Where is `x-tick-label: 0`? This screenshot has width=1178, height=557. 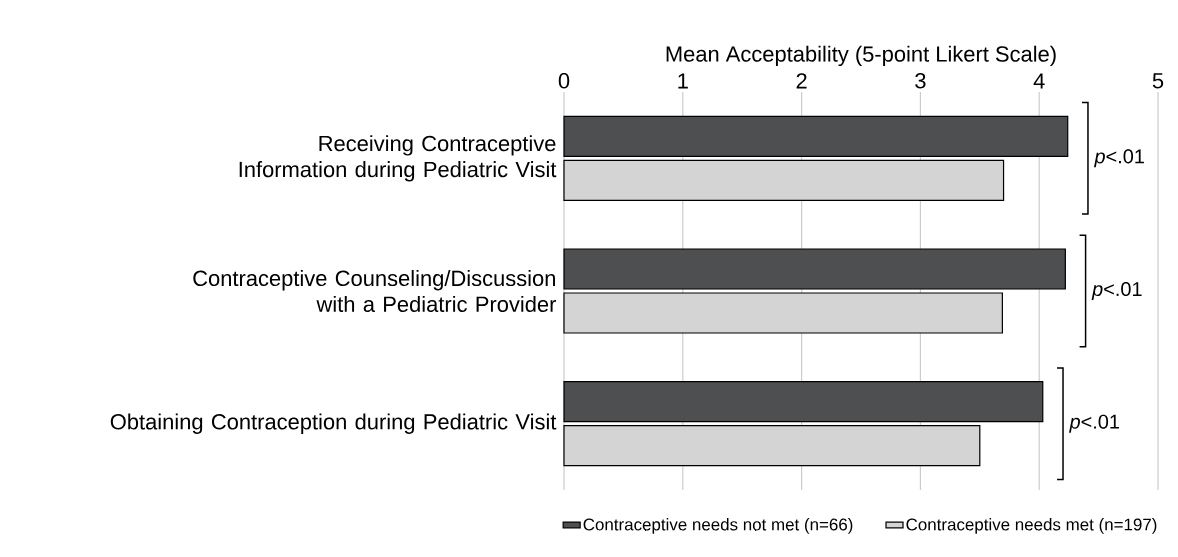
x-tick-label: 0 is located at coordinates (564, 80).